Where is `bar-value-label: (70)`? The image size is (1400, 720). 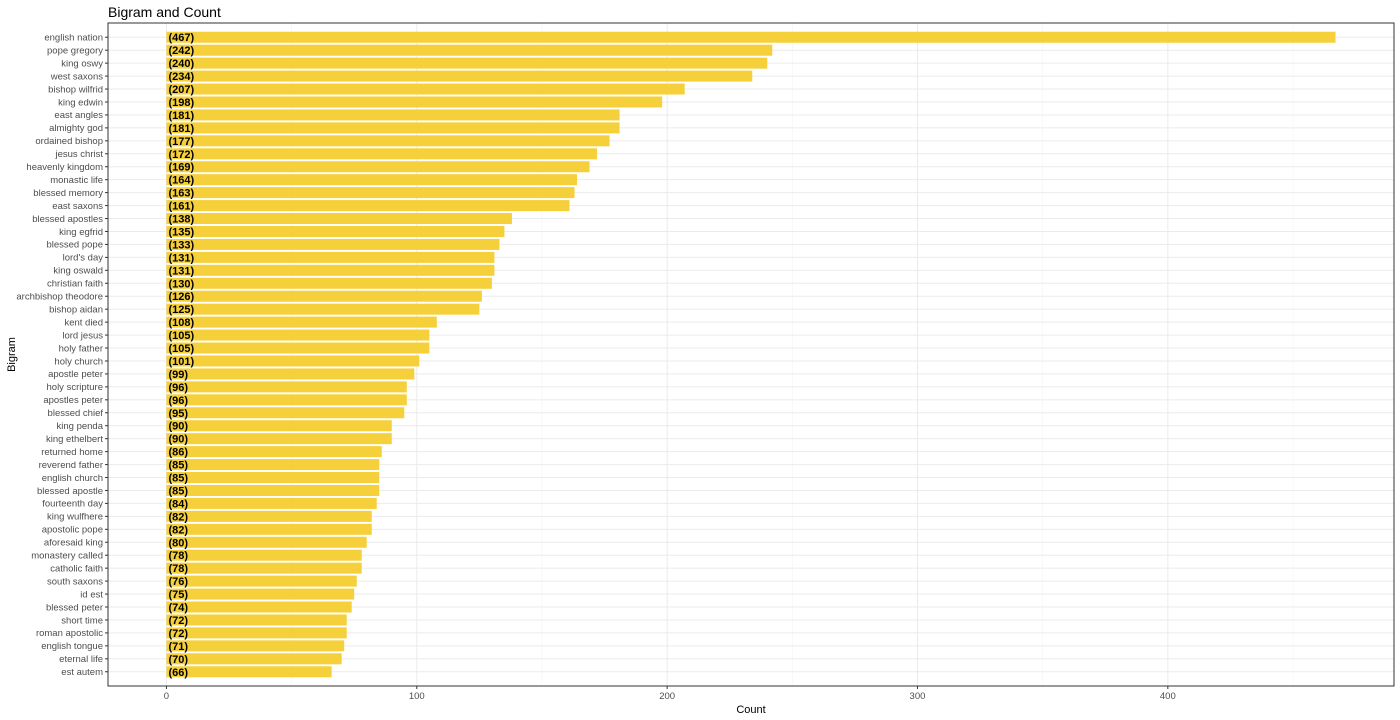
bar-value-label: (70) is located at coordinates (178, 660).